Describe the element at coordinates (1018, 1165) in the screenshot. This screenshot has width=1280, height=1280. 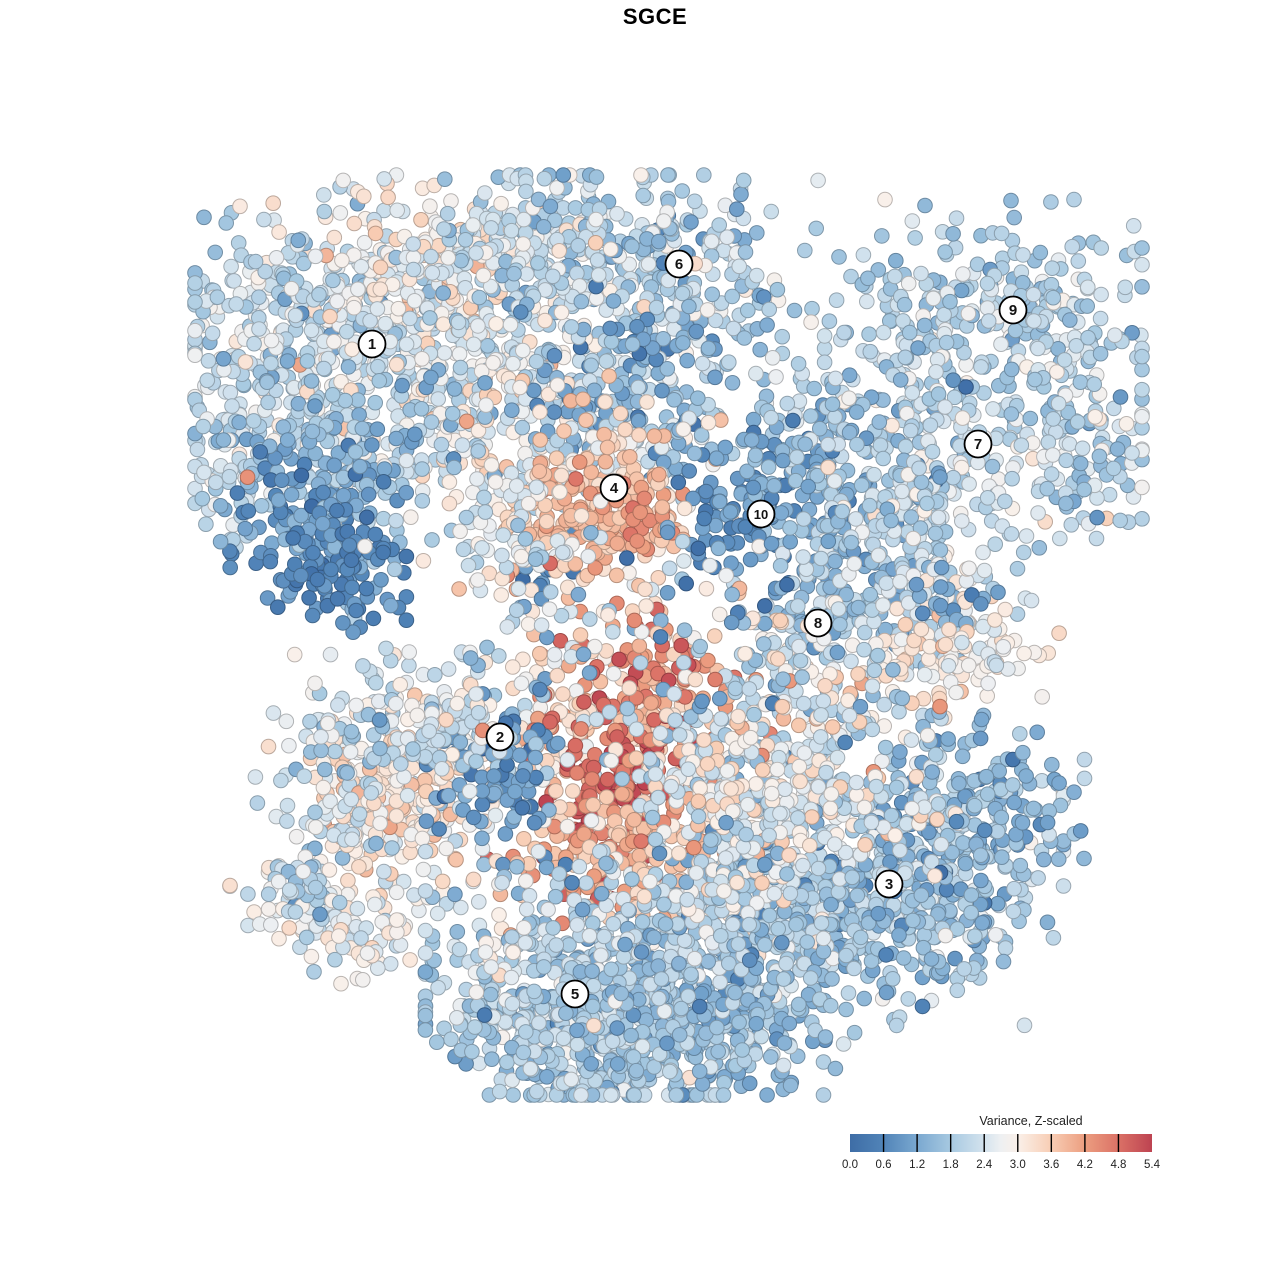
I see `colorbar-tick-label: 3.0` at that location.